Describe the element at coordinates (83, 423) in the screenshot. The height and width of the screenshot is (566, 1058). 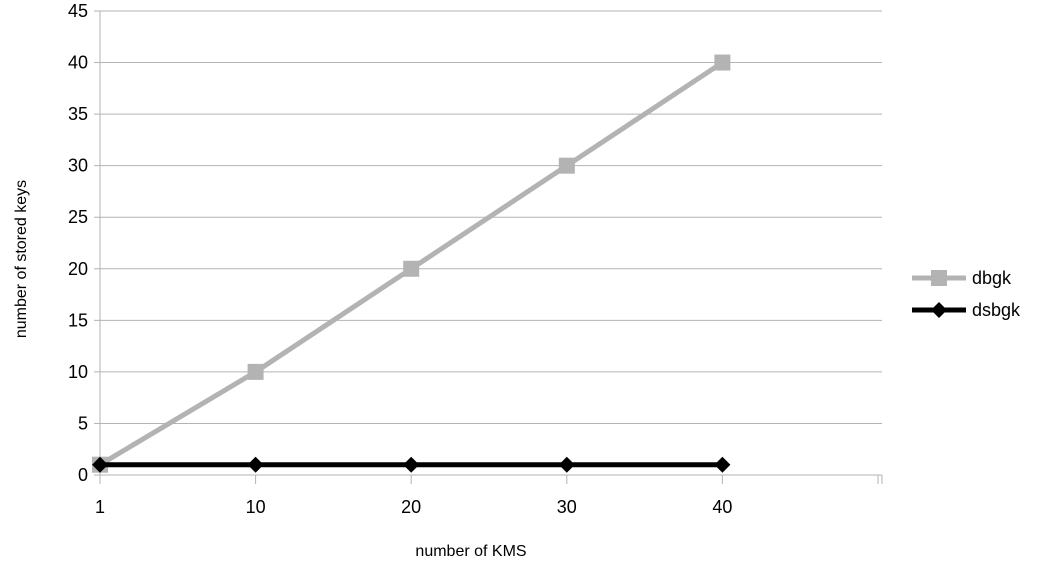
I see `y-tick-label: 5` at that location.